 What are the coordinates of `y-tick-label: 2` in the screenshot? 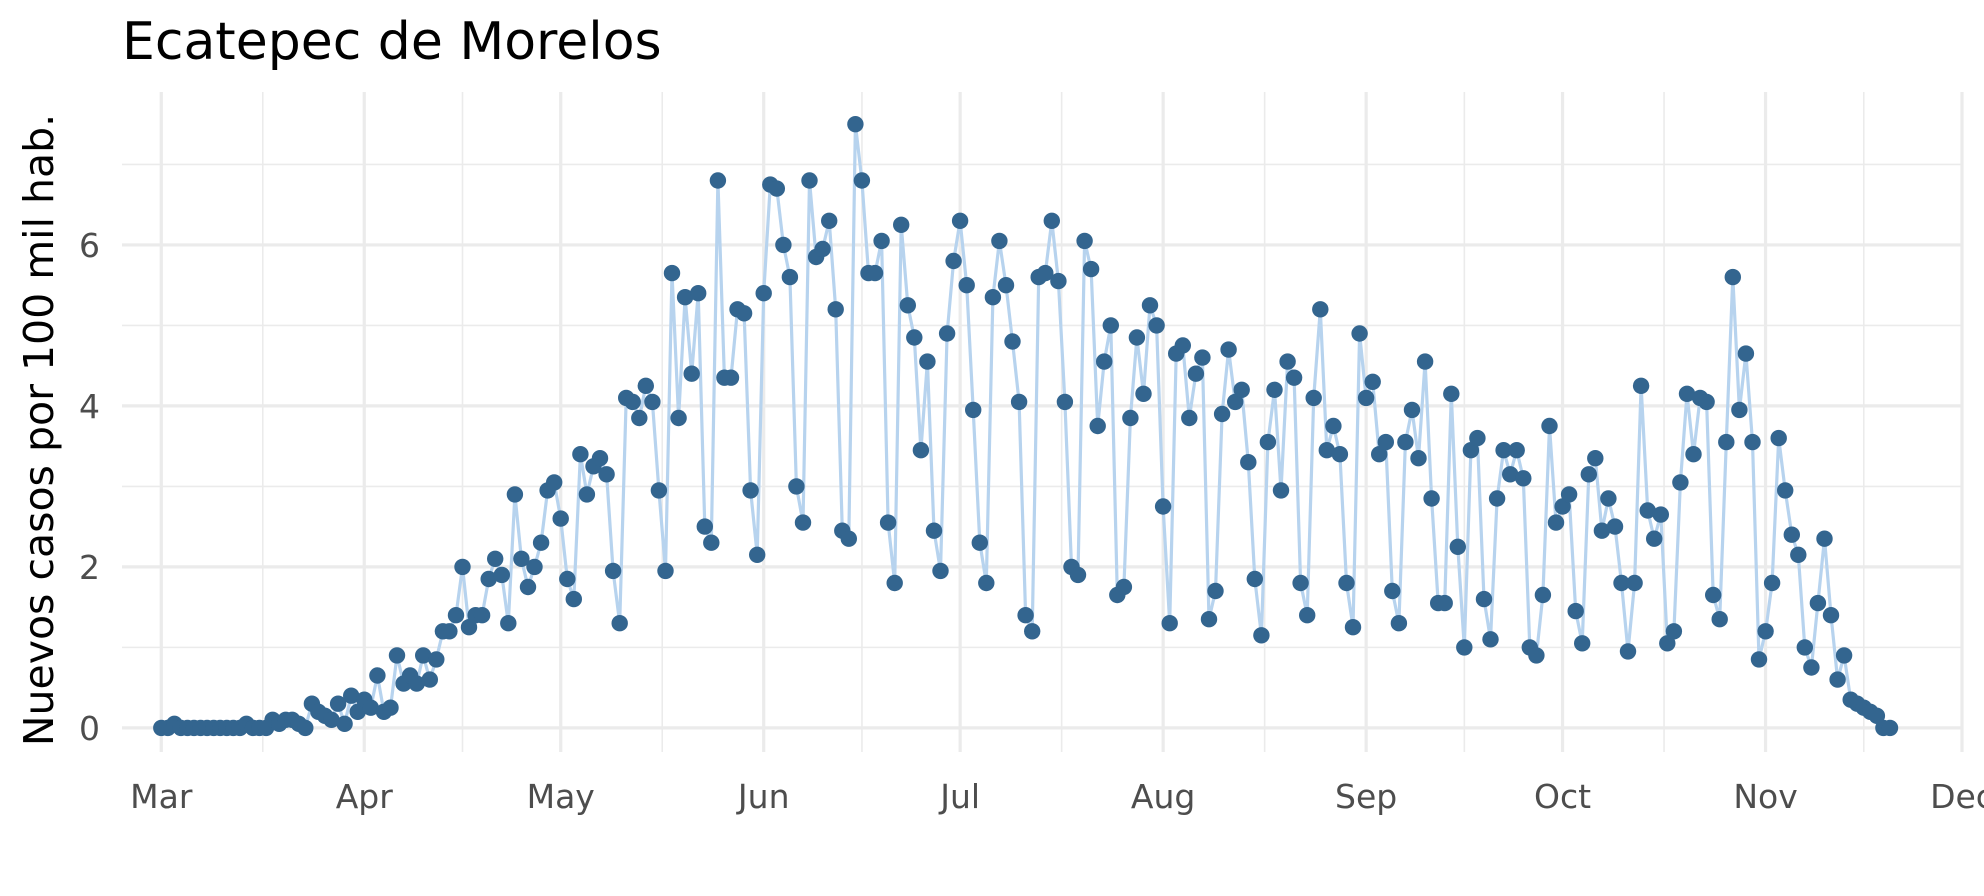 It's located at (89, 567).